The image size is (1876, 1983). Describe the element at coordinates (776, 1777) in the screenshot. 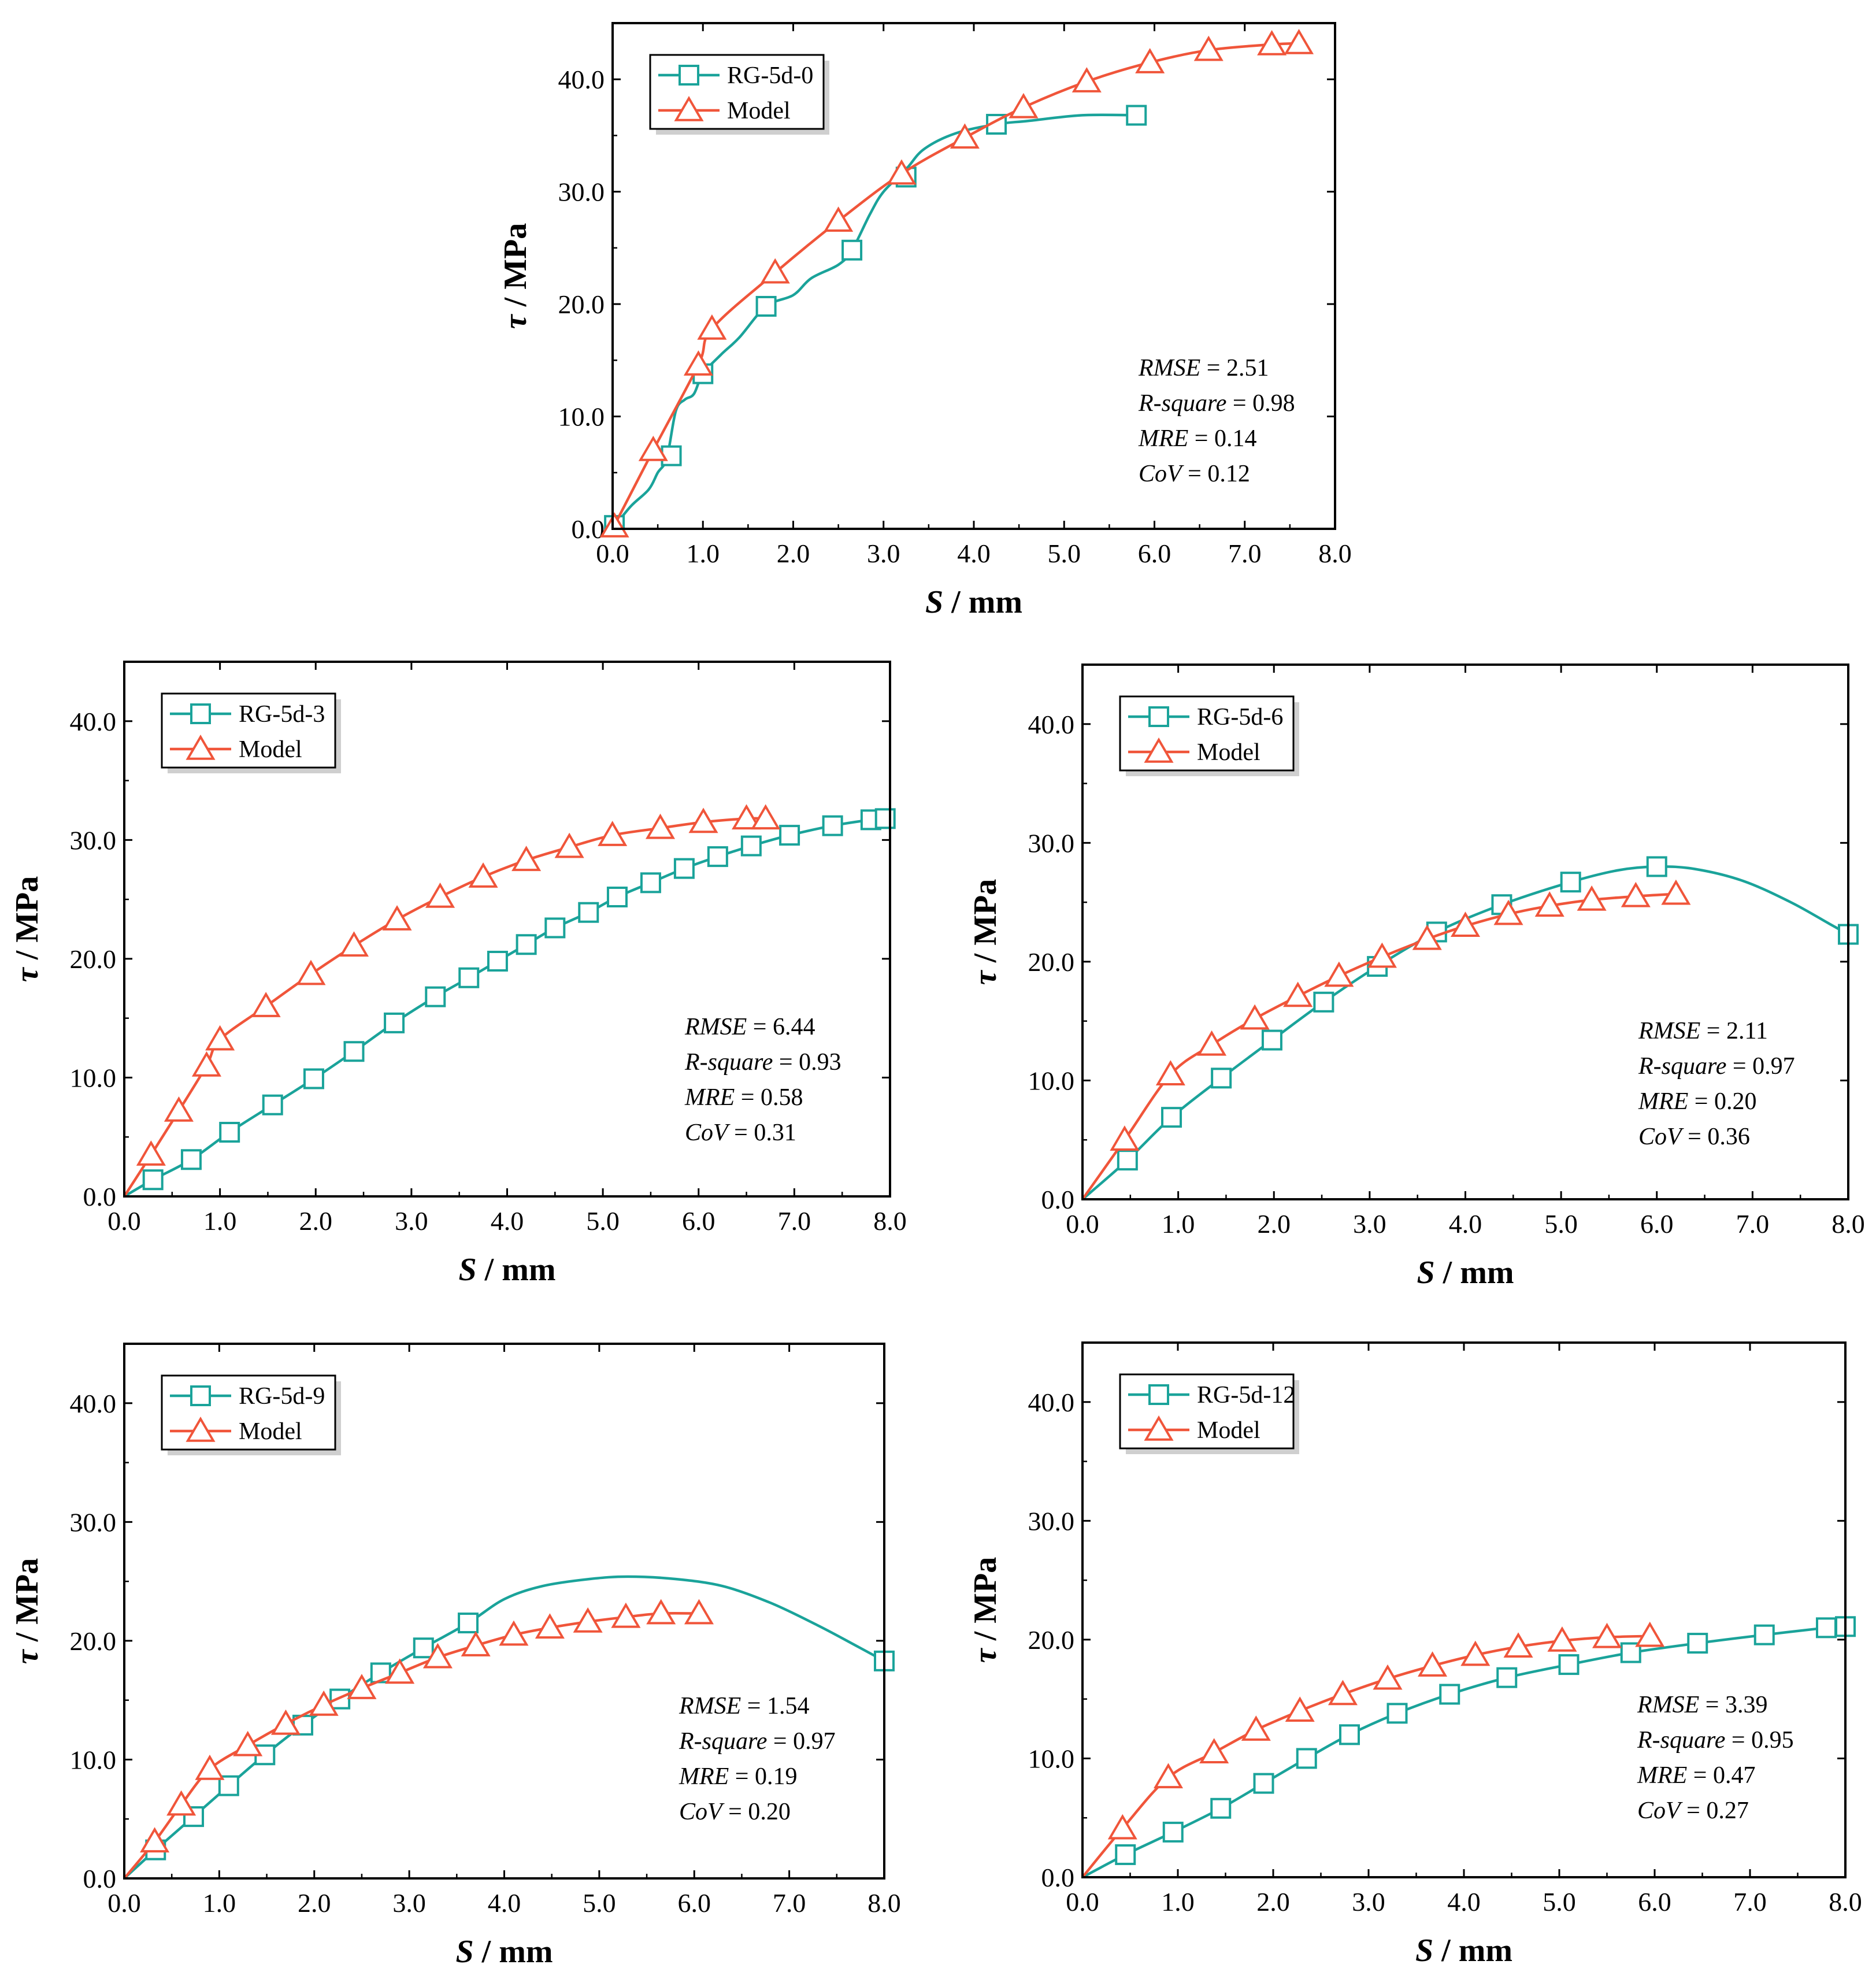

I see `stat-value: 0.19` at that location.